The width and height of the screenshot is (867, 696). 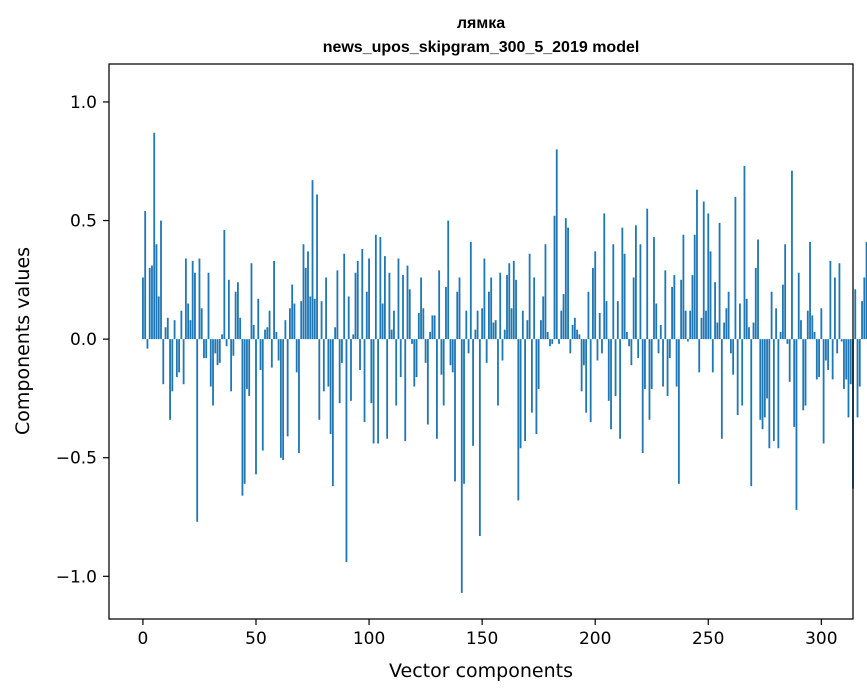 What do you see at coordinates (76, 459) in the screenshot?
I see `y-tick-label: −0.5` at bounding box center [76, 459].